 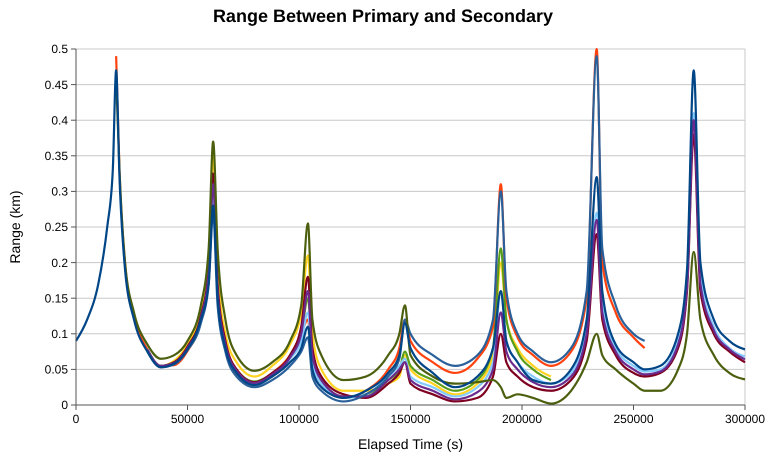 What do you see at coordinates (59, 263) in the screenshot?
I see `y-tick-label: 0.2` at bounding box center [59, 263].